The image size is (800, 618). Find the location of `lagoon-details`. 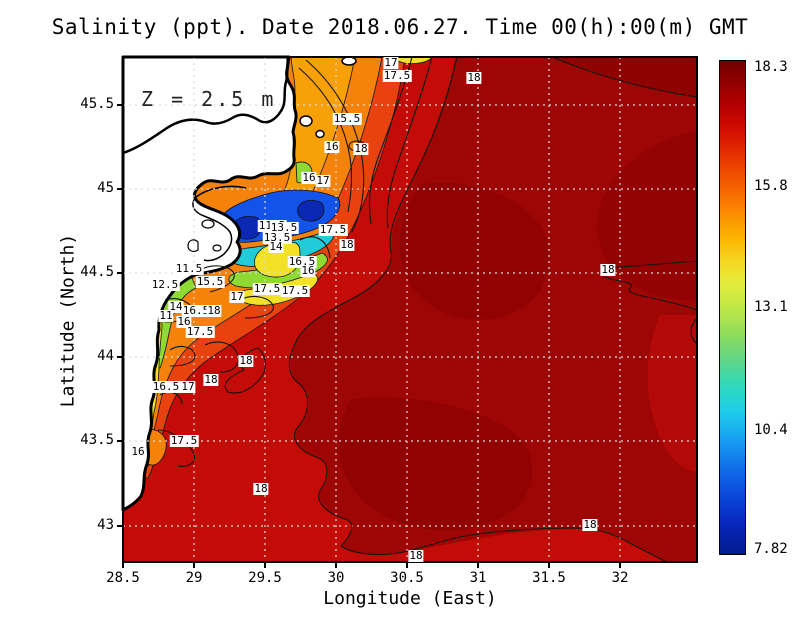

lagoon-details is located at coordinates (217, 223).